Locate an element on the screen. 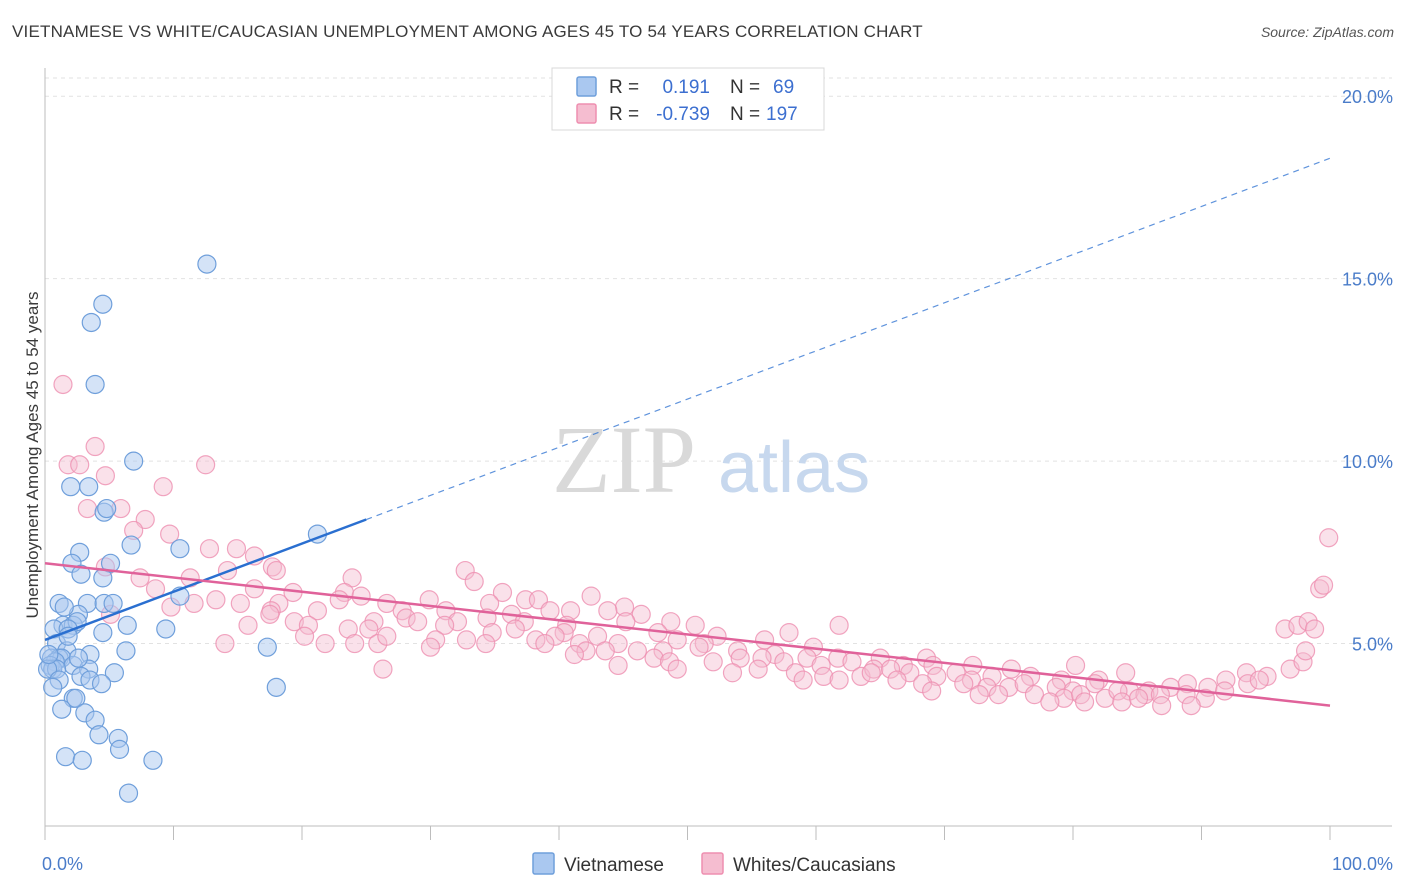 This screenshot has height=892, width=1406. bottom-legend-whites: Whites/Caucasians is located at coordinates (814, 865).